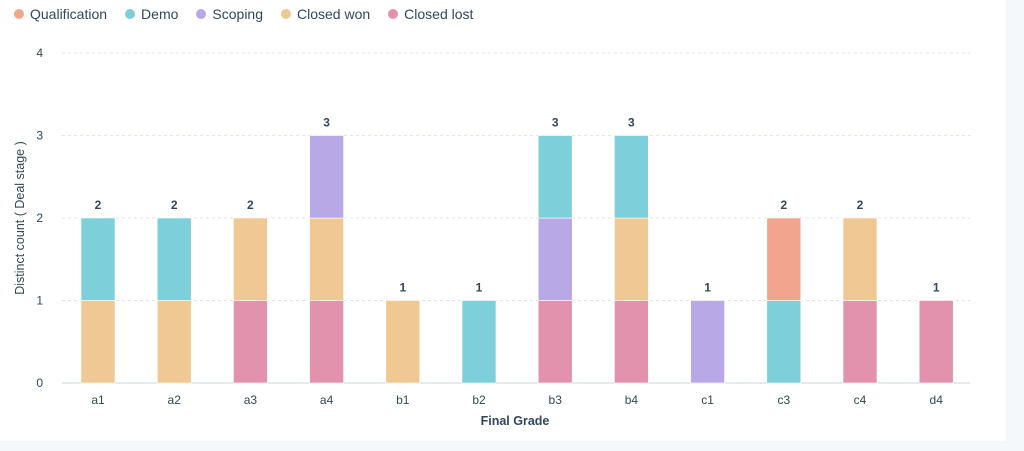 Image resolution: width=1024 pixels, height=451 pixels. I want to click on x-tick-label: b2, so click(479, 400).